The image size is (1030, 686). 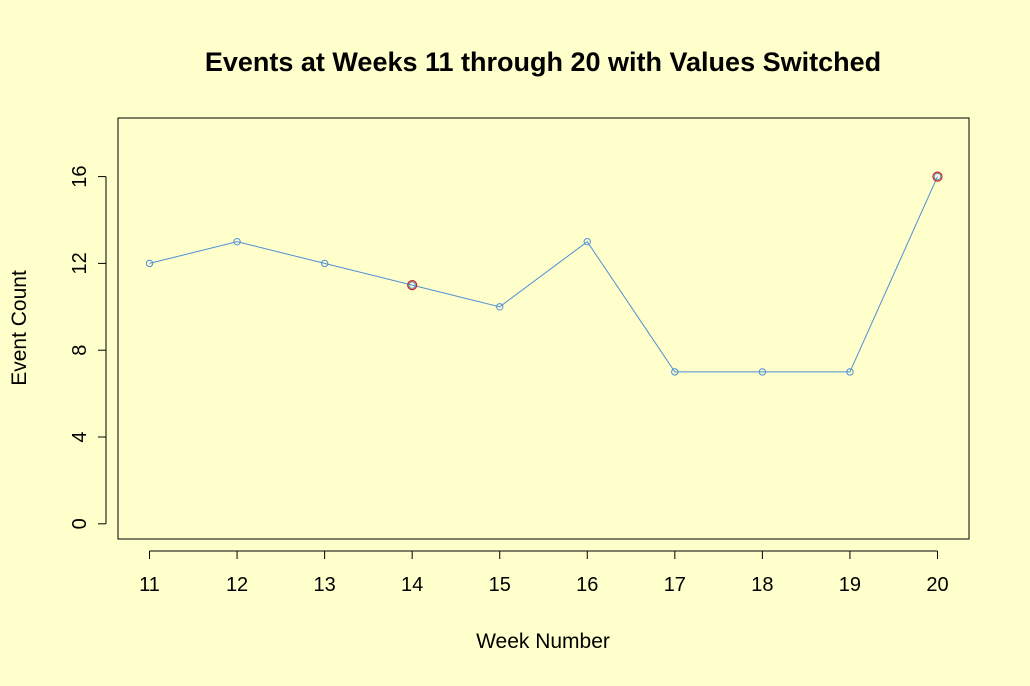 What do you see at coordinates (937, 585) in the screenshot?
I see `x-tick-label: 20` at bounding box center [937, 585].